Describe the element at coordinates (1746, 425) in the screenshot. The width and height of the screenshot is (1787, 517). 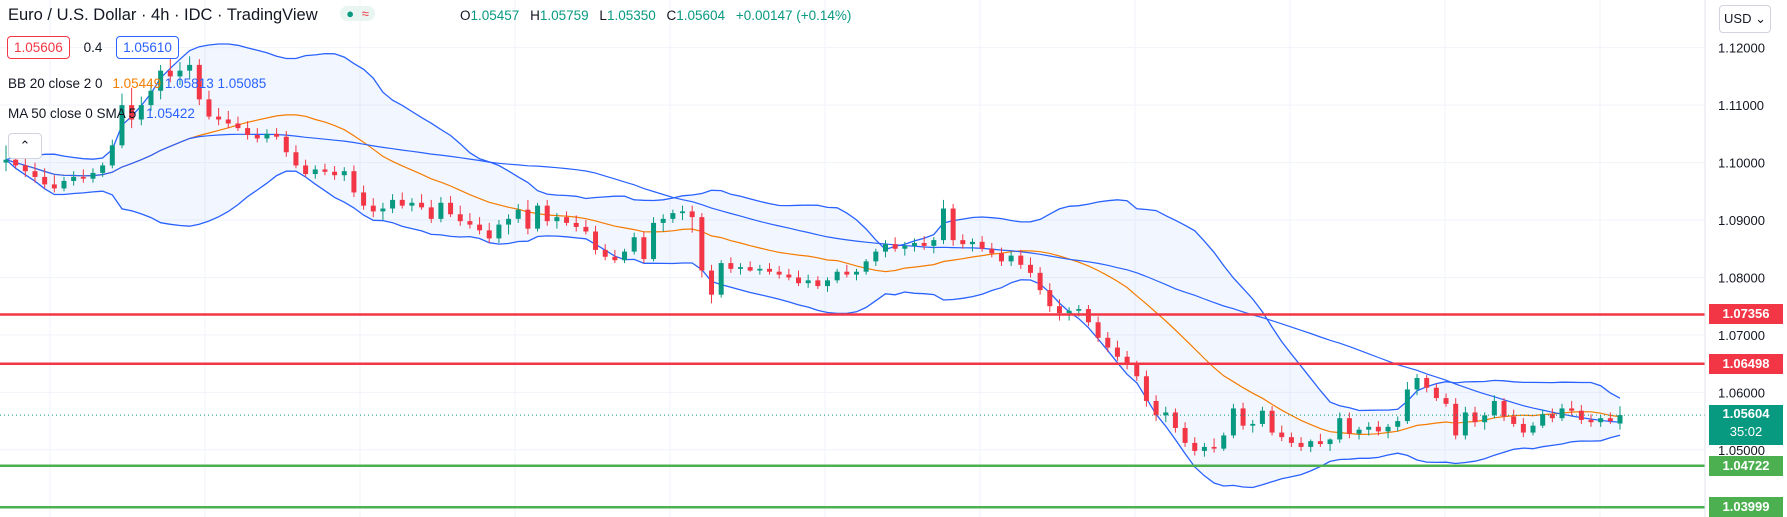
I see `current-price-tag: 1.05604 35:02` at that location.